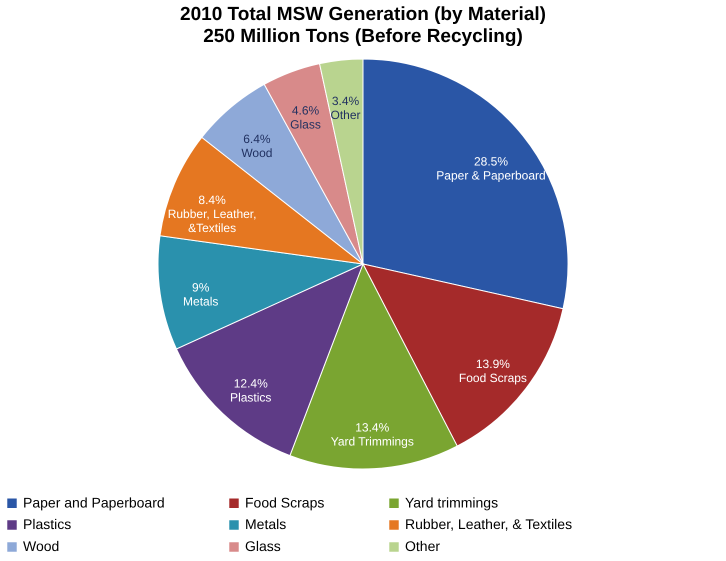 Image resolution: width=726 pixels, height=561 pixels. Describe the element at coordinates (422, 546) in the screenshot. I see `legend-label: Other` at that location.